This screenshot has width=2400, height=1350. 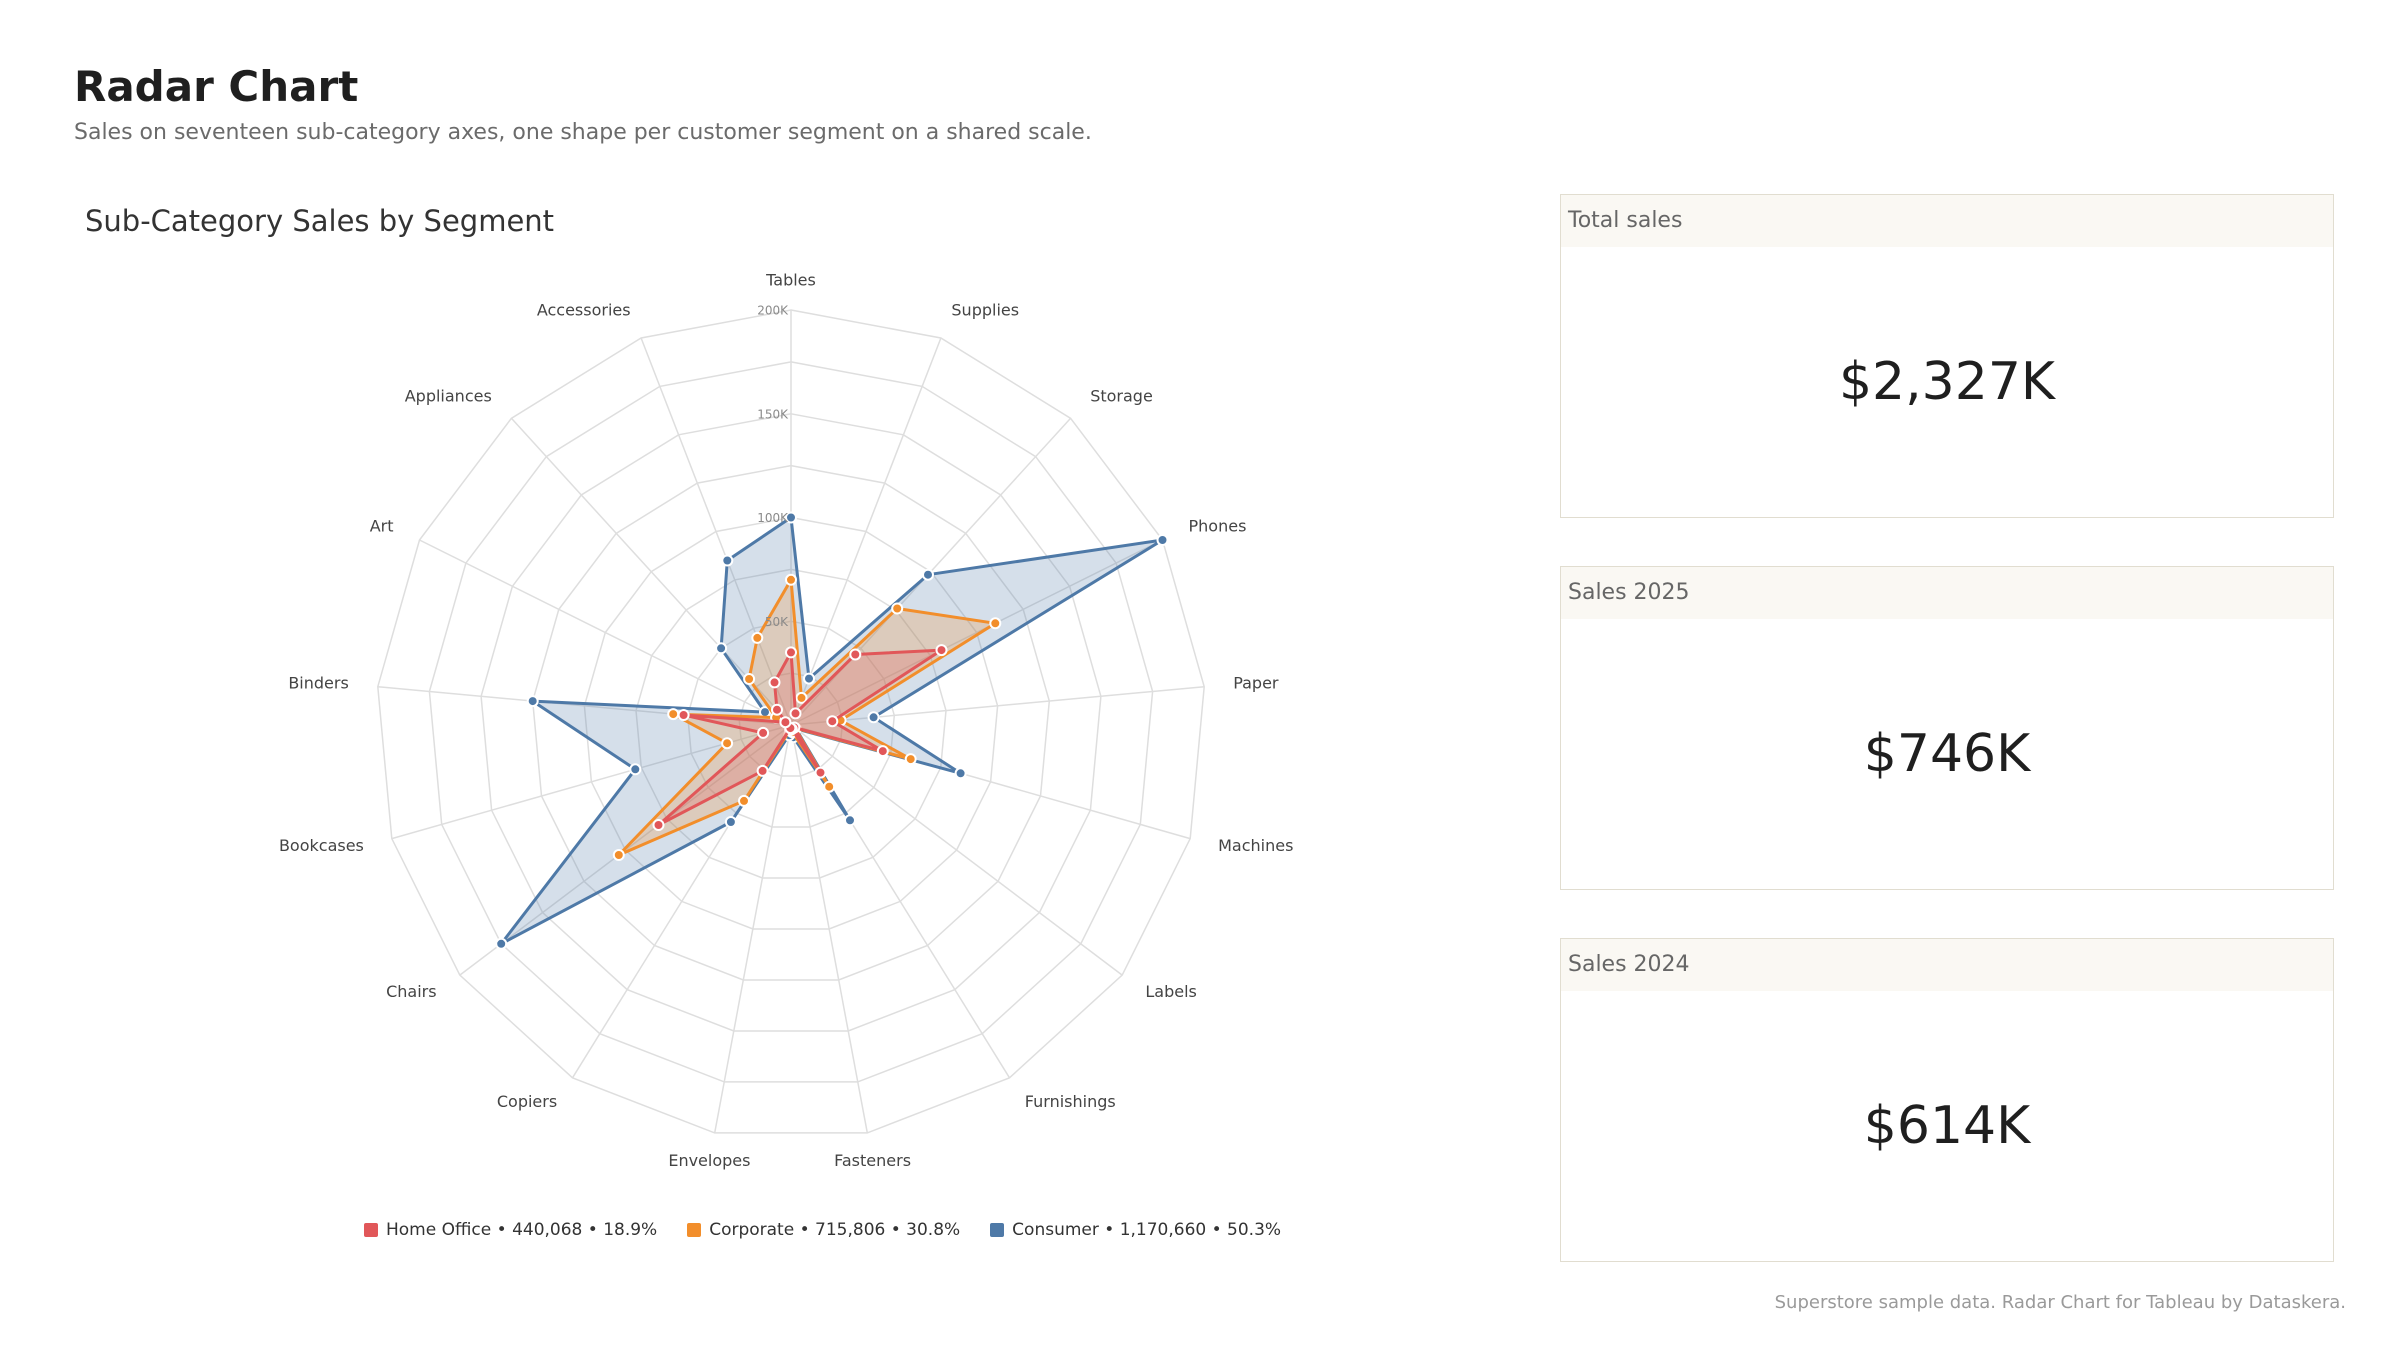 I want to click on radar-series, so click(x=832, y=730).